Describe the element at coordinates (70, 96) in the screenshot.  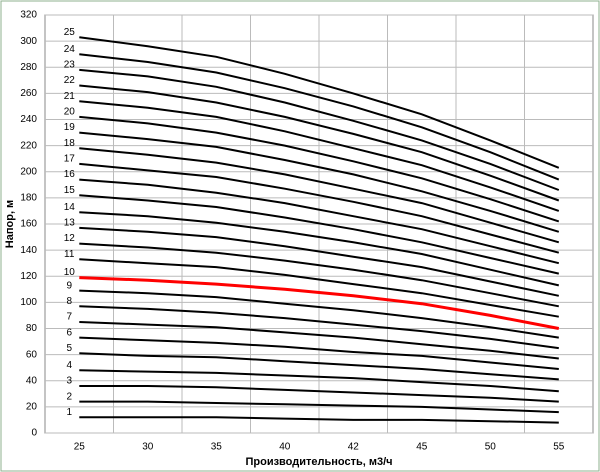
I see `curve-label: 21` at that location.